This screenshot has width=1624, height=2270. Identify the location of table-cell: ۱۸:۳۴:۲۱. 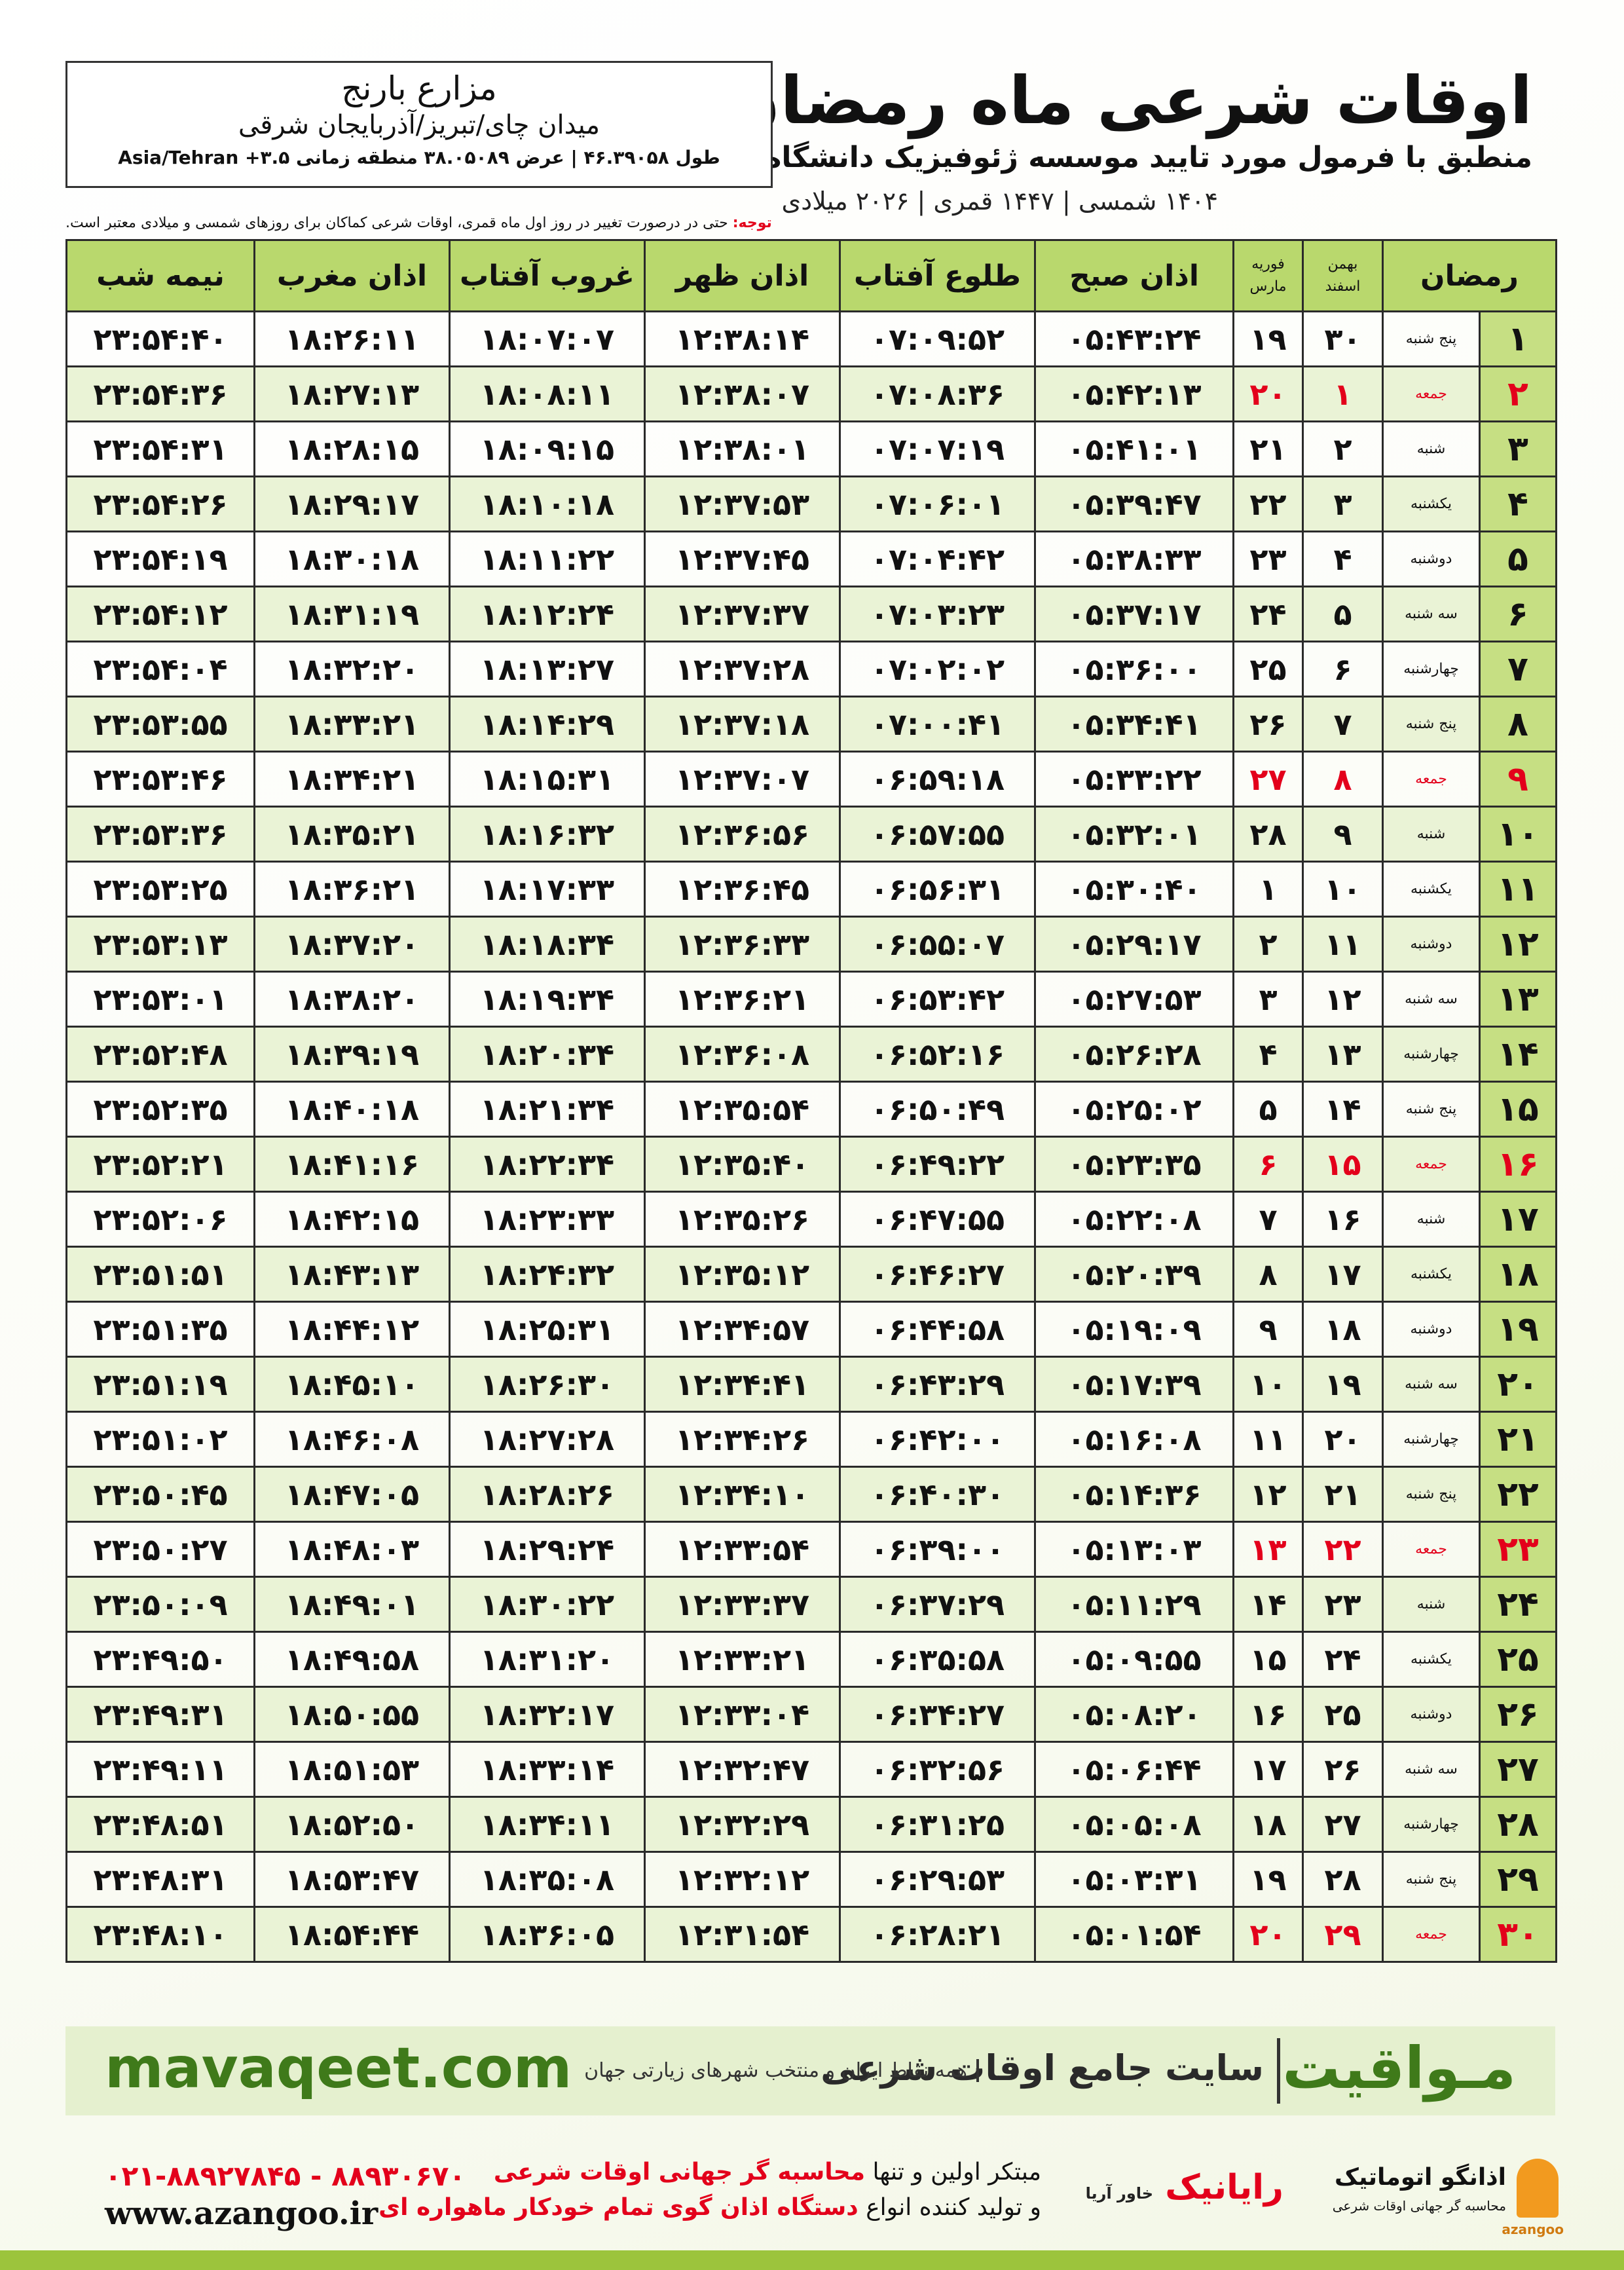
(352, 779).